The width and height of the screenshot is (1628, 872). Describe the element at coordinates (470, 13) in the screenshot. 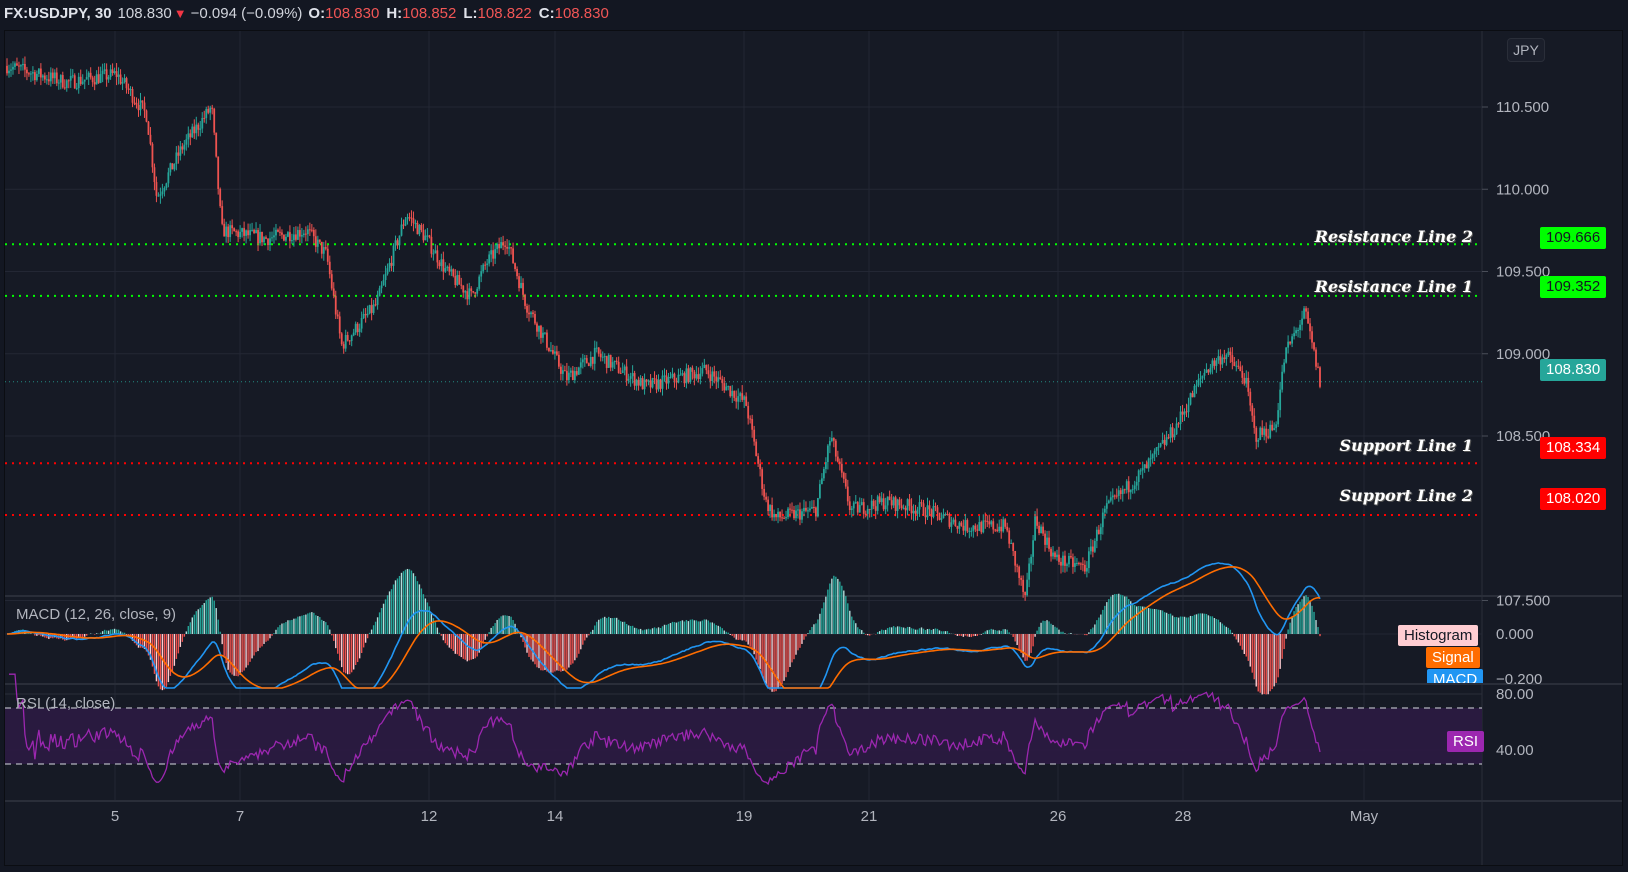

I see `low-label: L:` at that location.